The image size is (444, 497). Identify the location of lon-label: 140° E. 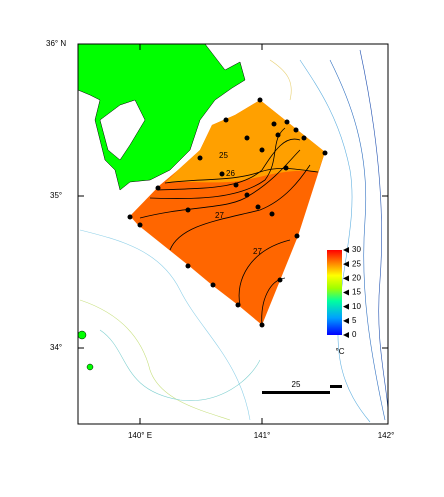
(140, 435).